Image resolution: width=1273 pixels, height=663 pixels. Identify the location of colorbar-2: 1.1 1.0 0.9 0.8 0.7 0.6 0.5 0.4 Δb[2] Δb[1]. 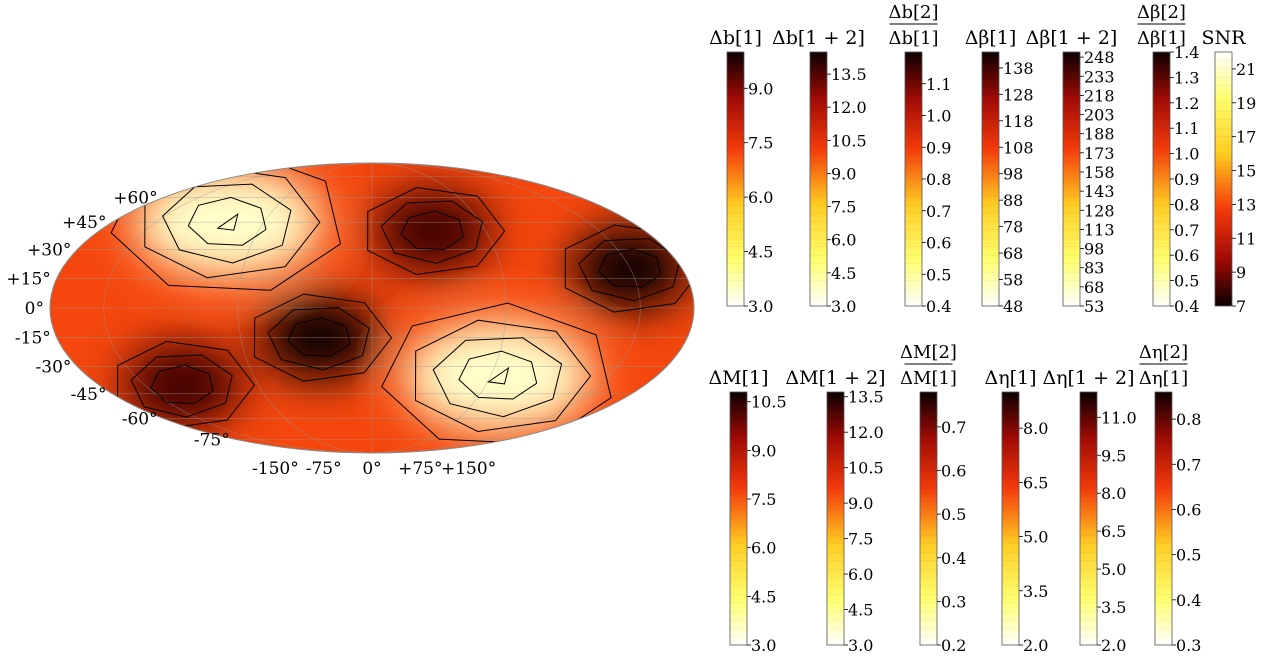
(919, 159).